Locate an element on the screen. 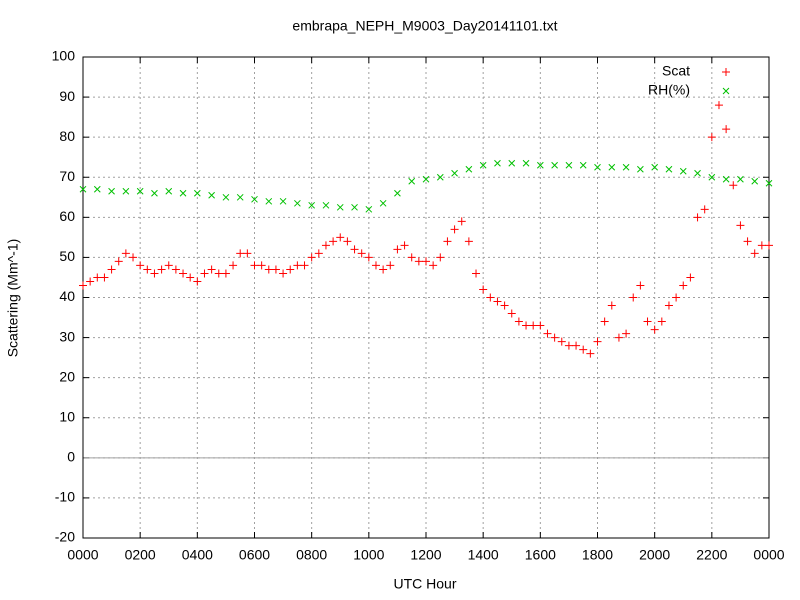  x-tick-label: 1800 is located at coordinates (597, 555).